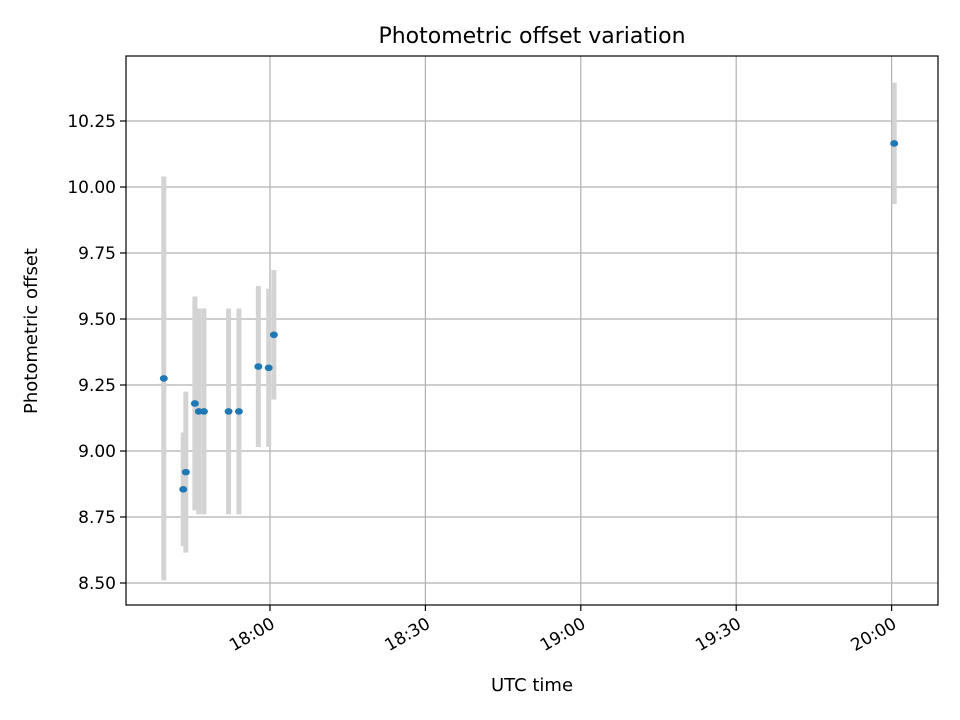 Image resolution: width=960 pixels, height=720 pixels. Describe the element at coordinates (97, 254) in the screenshot. I see `y-tick-label: 9.75` at that location.